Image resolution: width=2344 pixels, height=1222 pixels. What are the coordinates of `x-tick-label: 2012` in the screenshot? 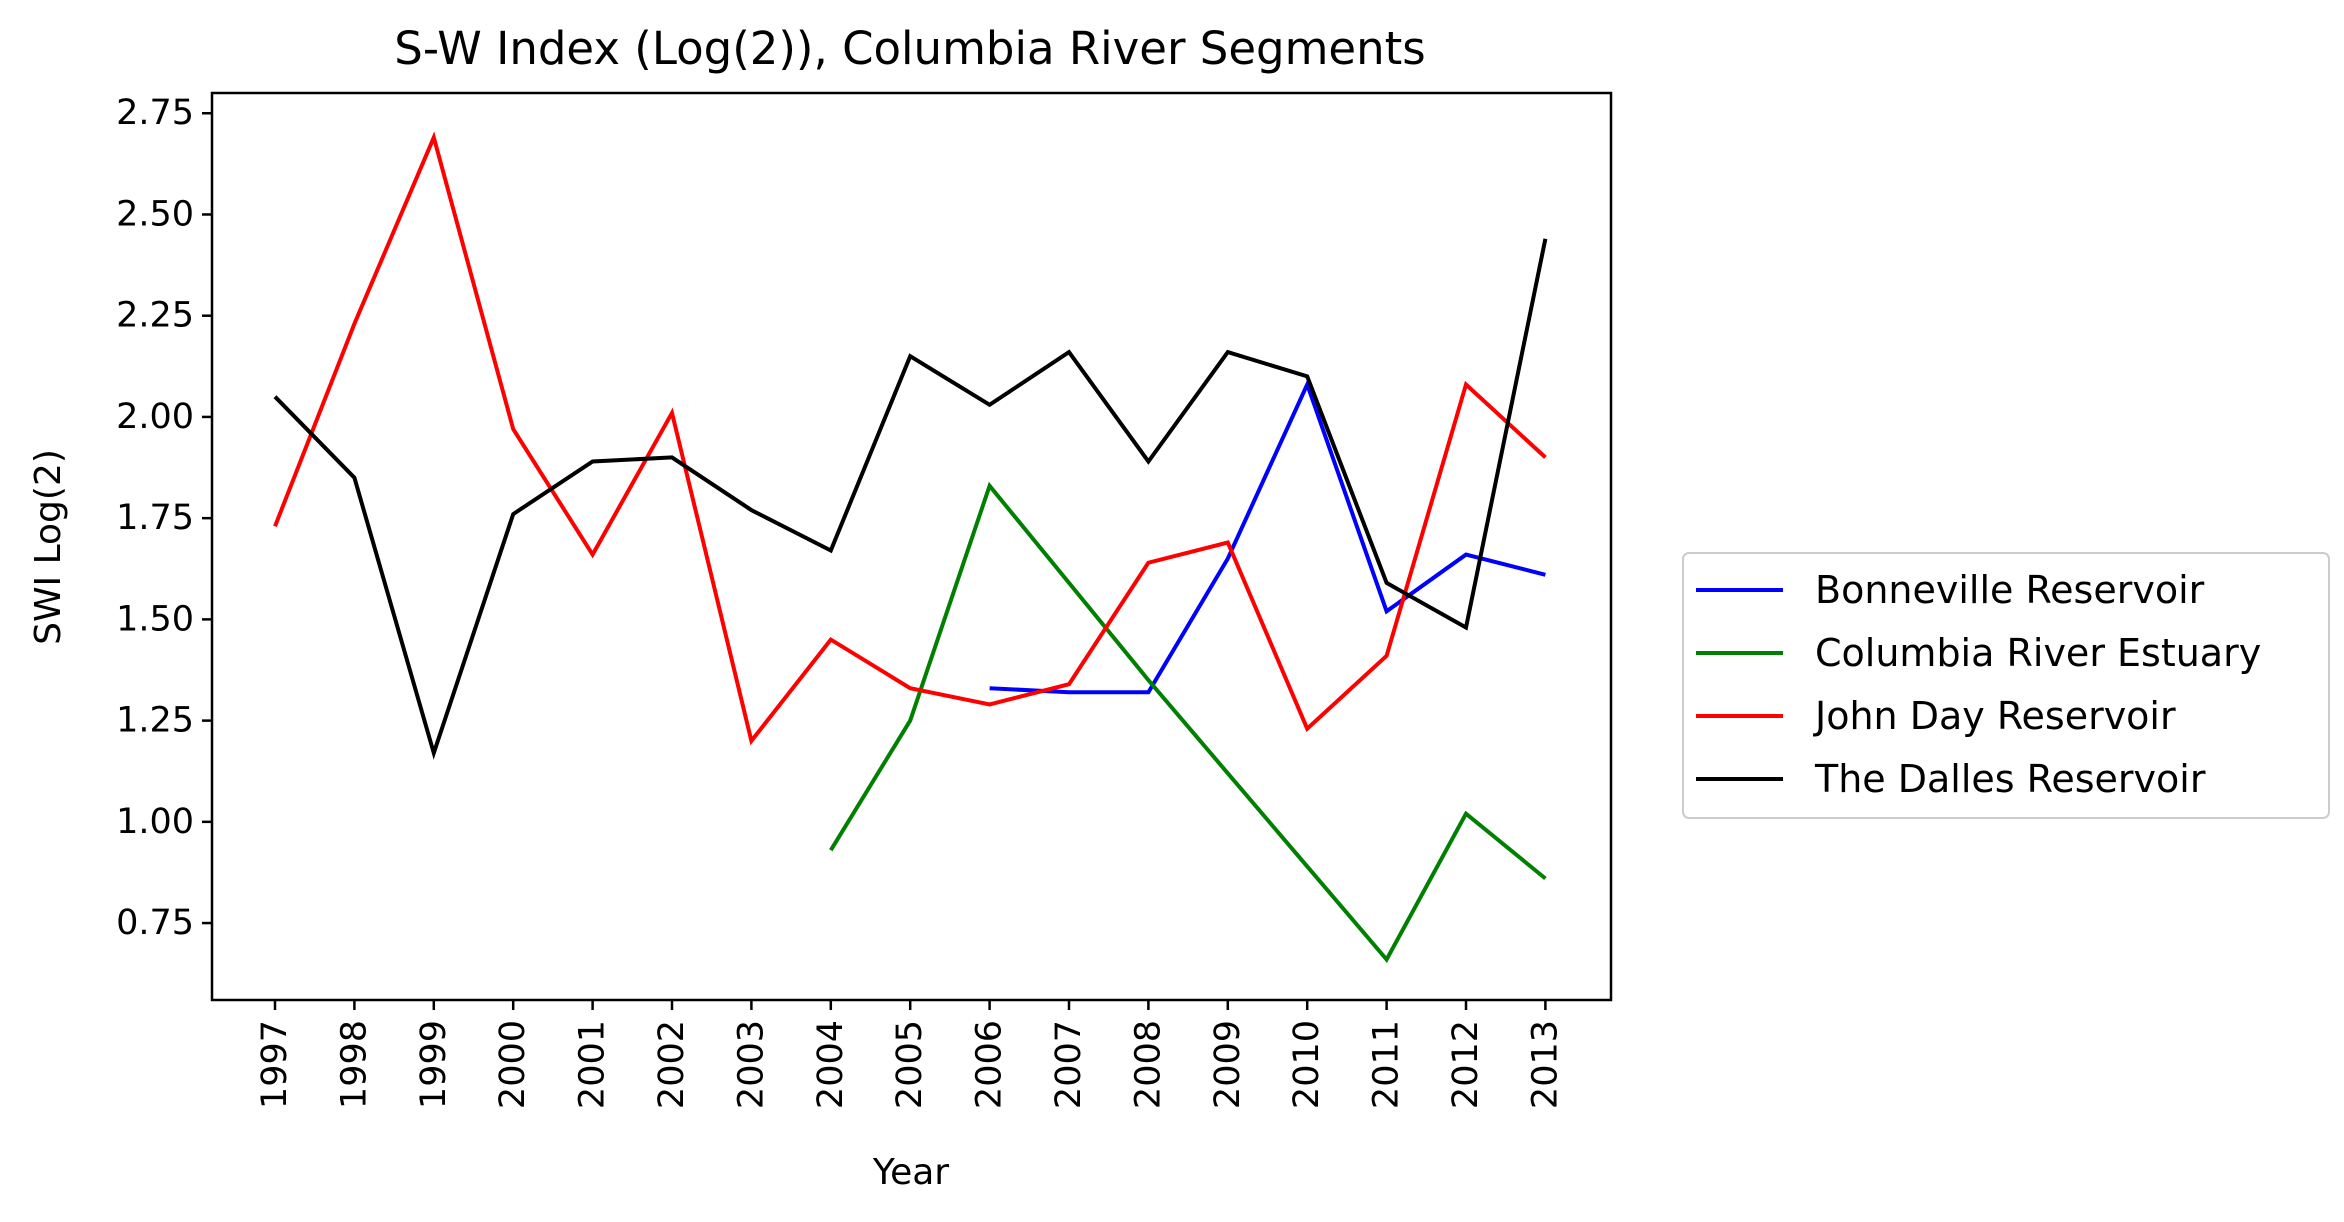 It's located at (1466, 1064).